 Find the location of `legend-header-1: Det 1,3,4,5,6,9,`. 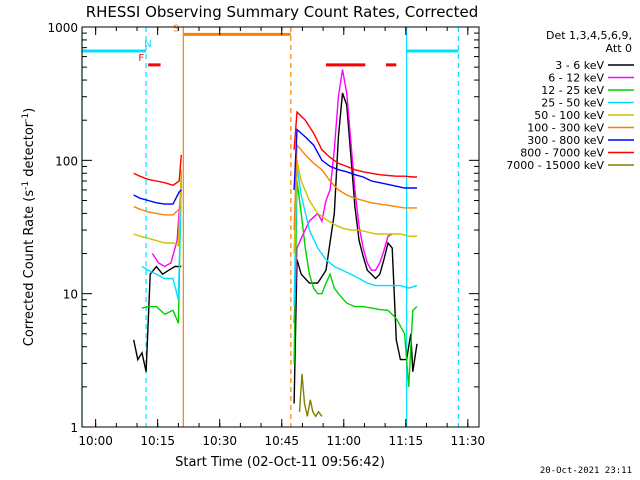

legend-header-1: Det 1,3,4,5,6,9, is located at coordinates (589, 35).